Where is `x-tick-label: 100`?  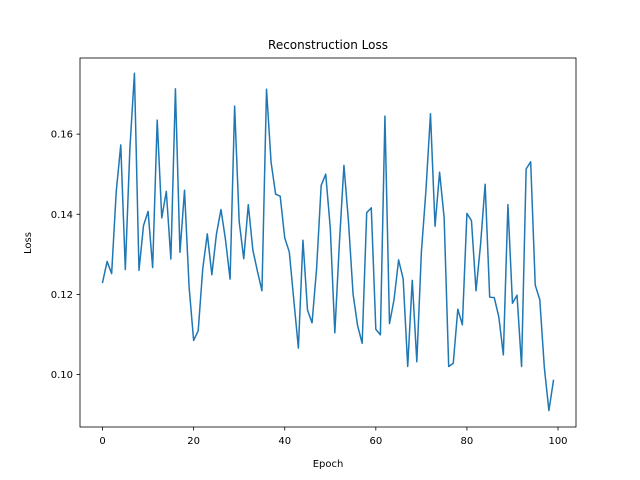 x-tick-label: 100 is located at coordinates (557, 441).